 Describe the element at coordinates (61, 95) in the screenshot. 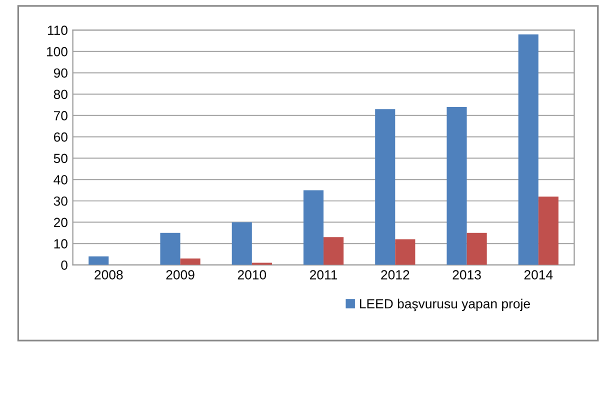

I see `y-tick-label: 80` at that location.